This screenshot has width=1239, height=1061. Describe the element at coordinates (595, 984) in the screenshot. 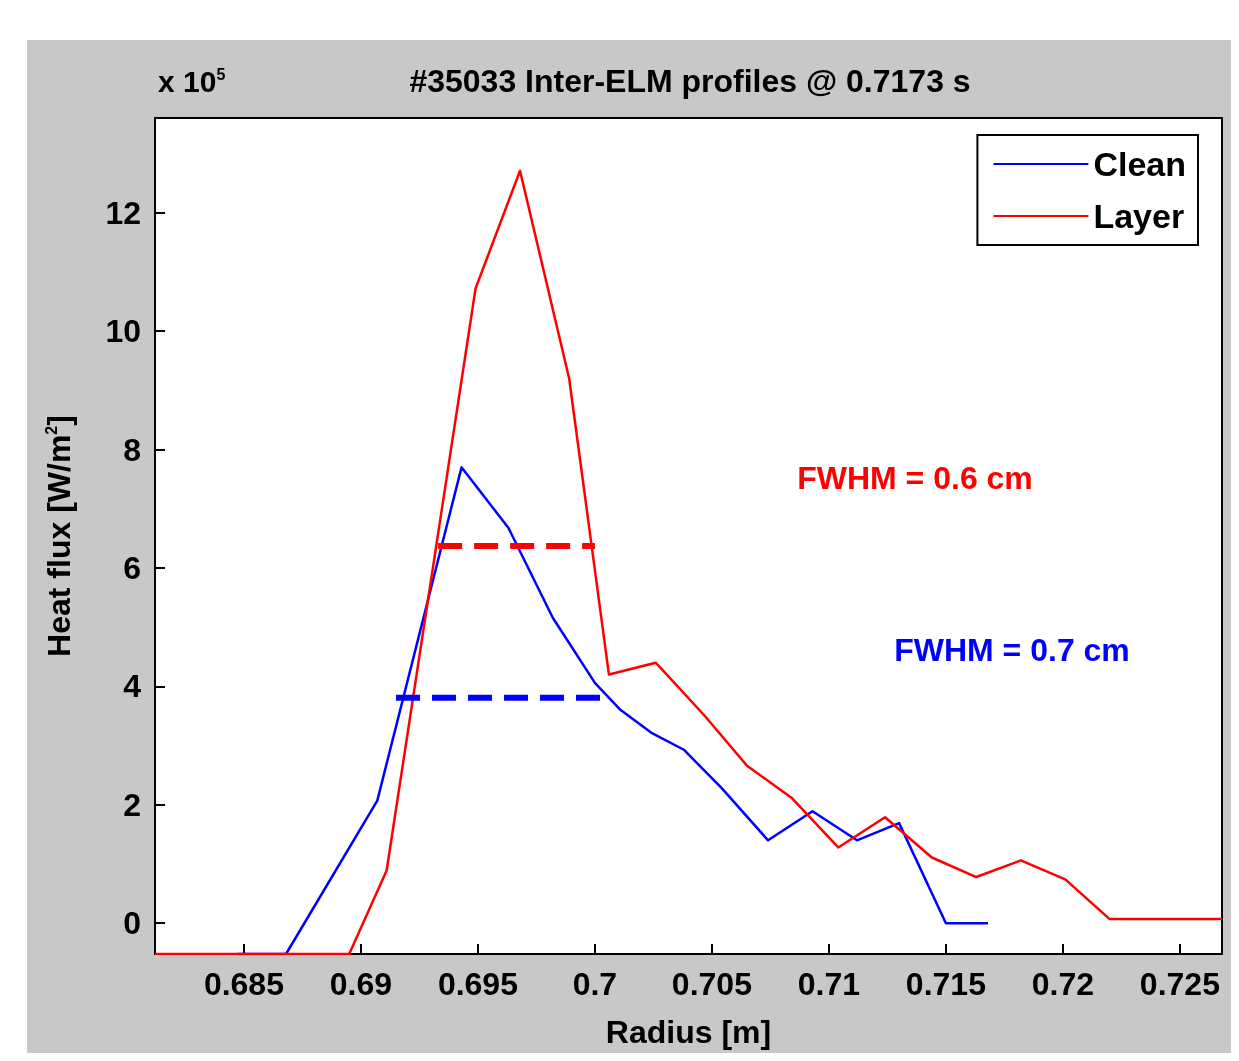

I see `x-tick-label: 0.7` at that location.